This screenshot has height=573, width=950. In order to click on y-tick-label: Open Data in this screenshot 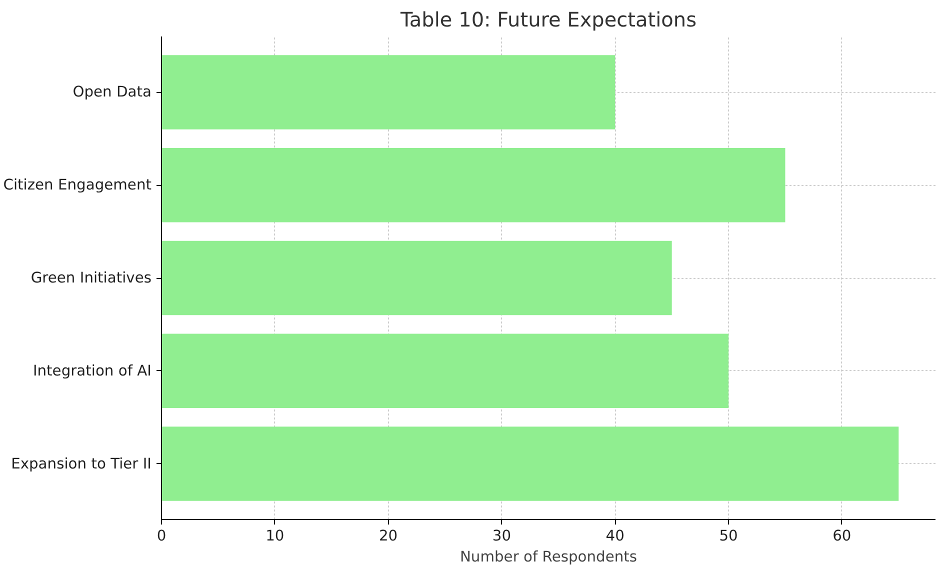, I will do `click(112, 92)`.